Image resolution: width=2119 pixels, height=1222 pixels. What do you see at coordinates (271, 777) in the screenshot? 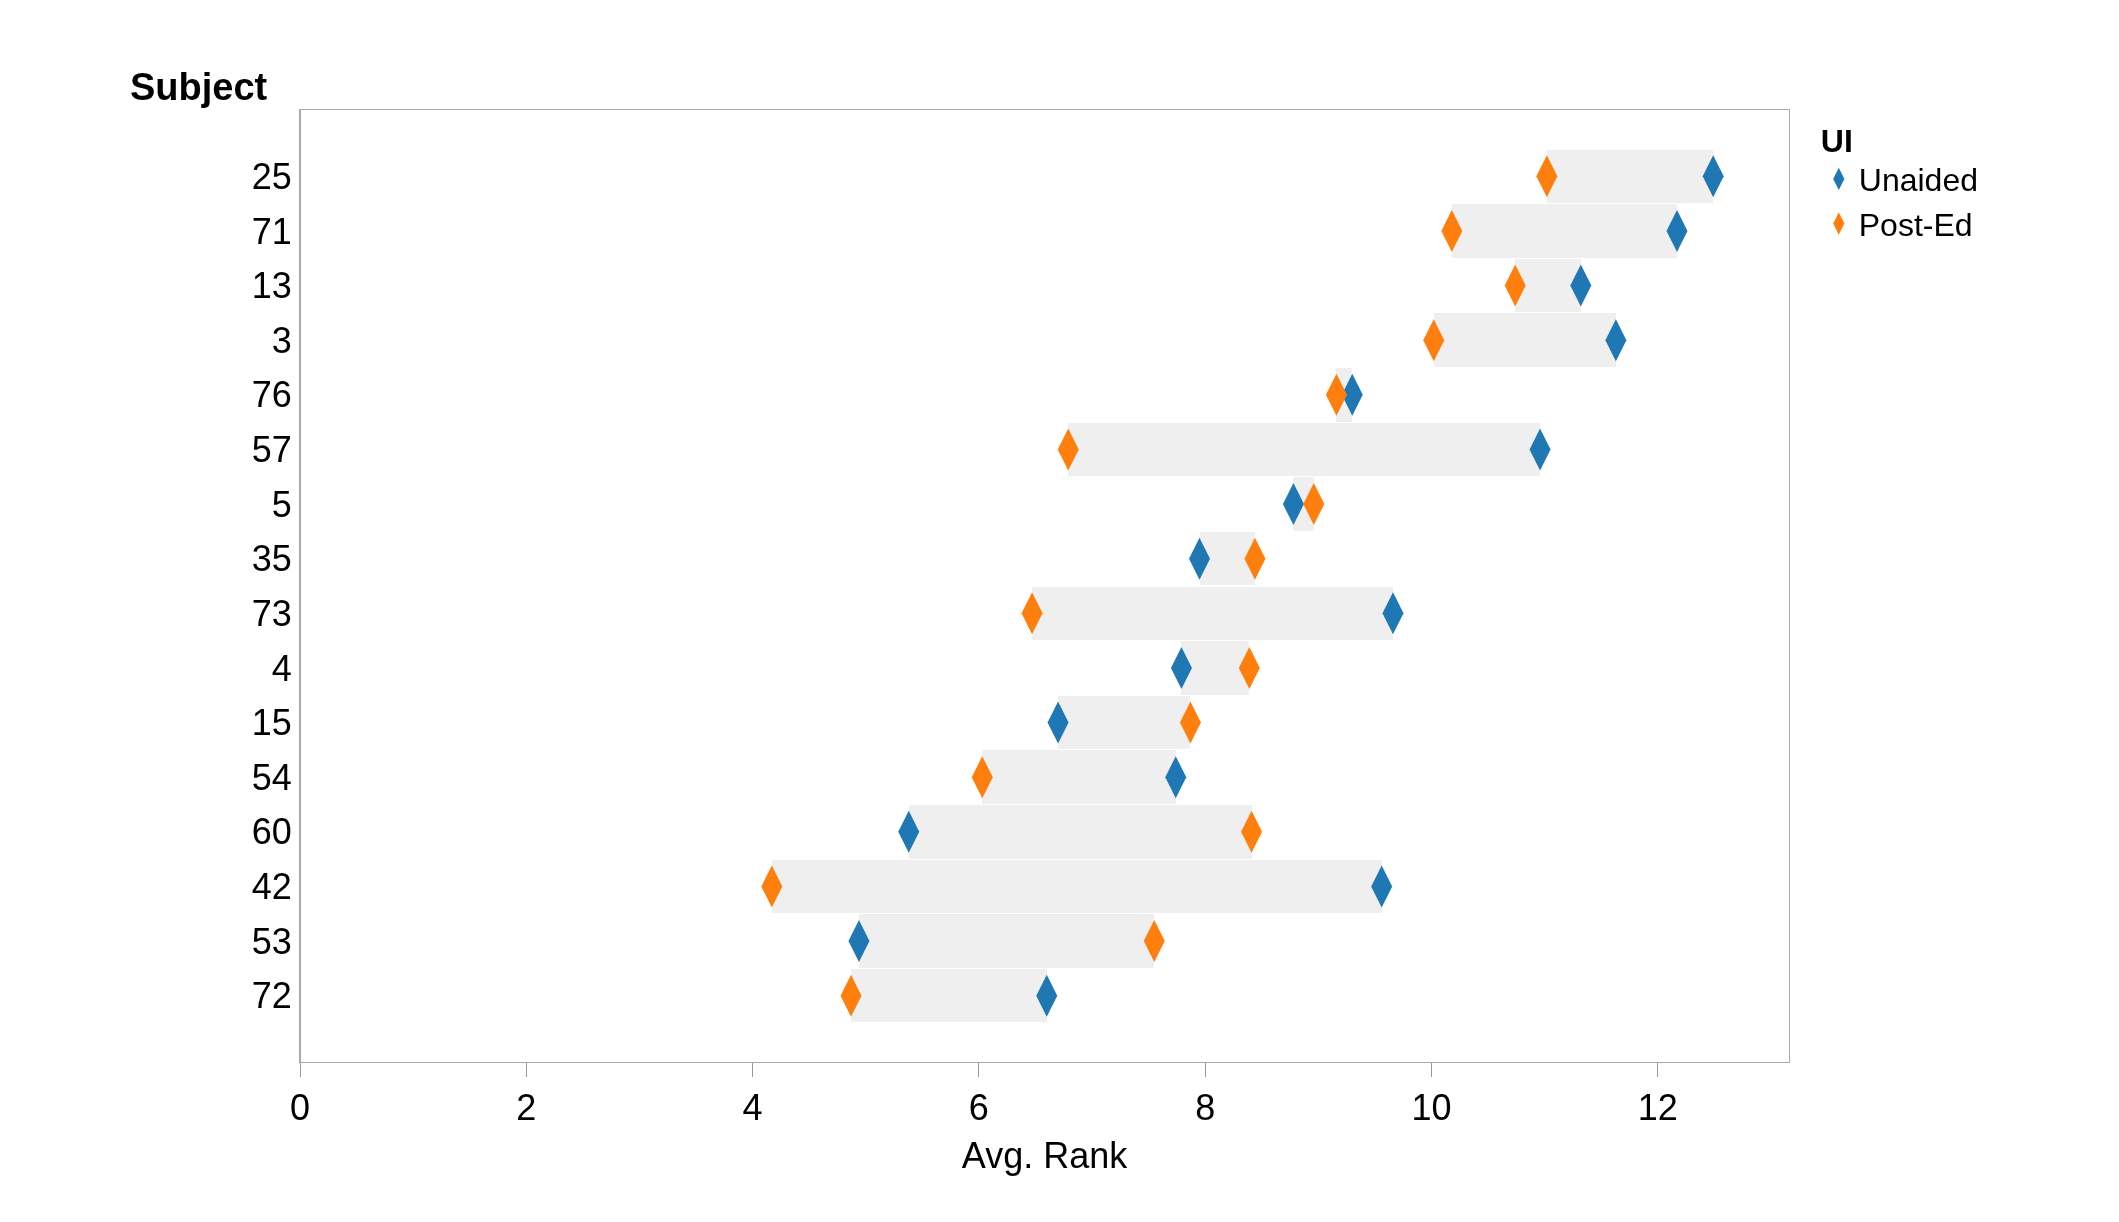
I see `y-tick-label: 54` at bounding box center [271, 777].